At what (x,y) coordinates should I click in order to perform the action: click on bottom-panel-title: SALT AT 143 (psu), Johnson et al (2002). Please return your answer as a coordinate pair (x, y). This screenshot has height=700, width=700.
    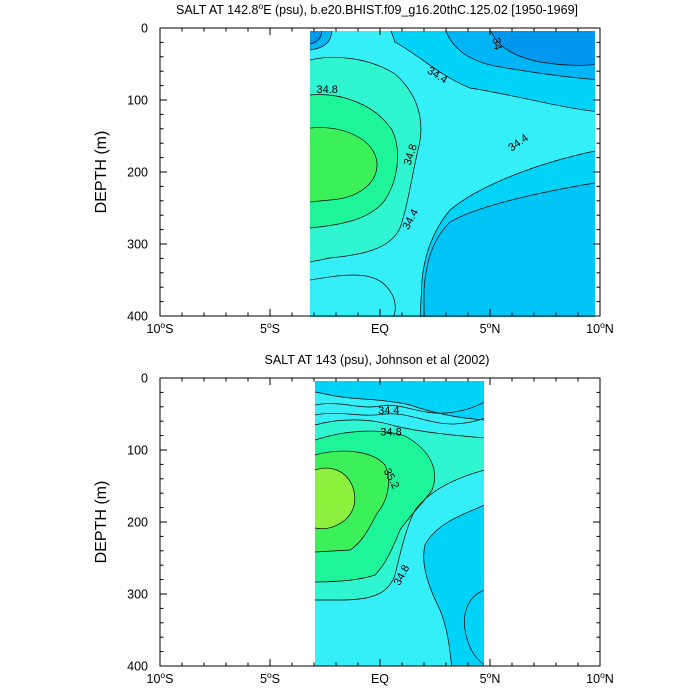
    Looking at the image, I should click on (377, 360).